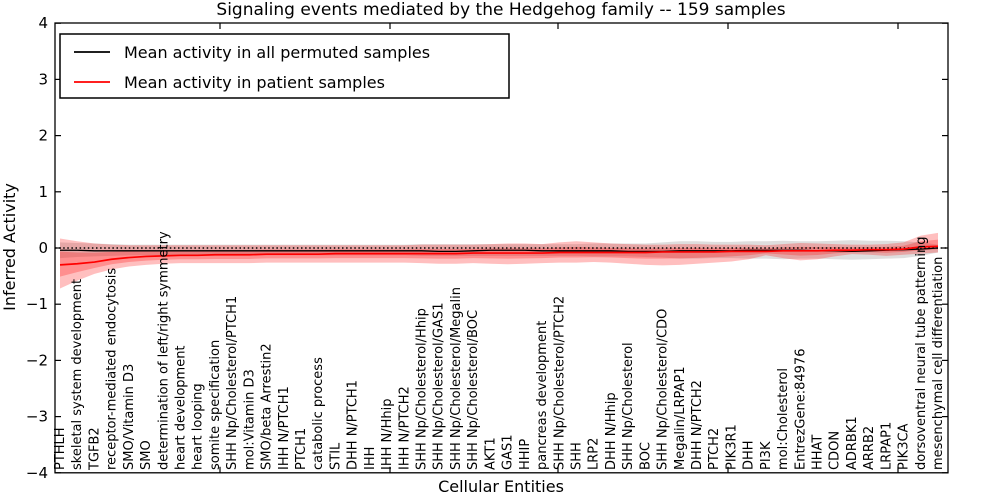  Describe the element at coordinates (146, 455) in the screenshot. I see `x-tick-label: SMO` at that location.